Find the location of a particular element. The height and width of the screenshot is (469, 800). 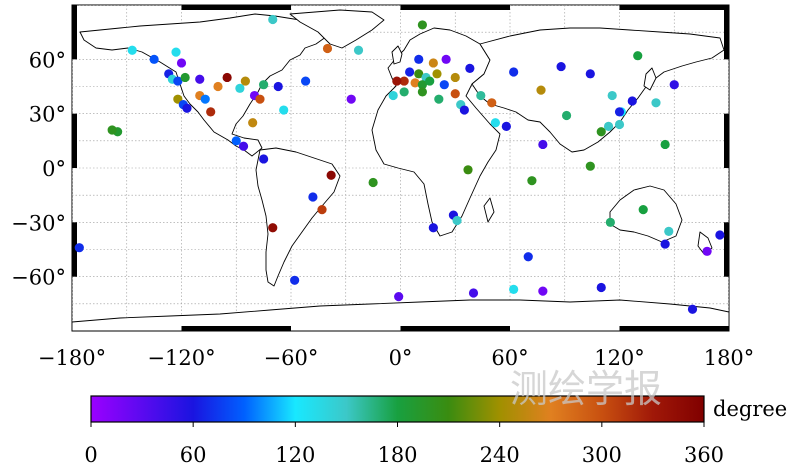

australia-outline is located at coordinates (646, 214).